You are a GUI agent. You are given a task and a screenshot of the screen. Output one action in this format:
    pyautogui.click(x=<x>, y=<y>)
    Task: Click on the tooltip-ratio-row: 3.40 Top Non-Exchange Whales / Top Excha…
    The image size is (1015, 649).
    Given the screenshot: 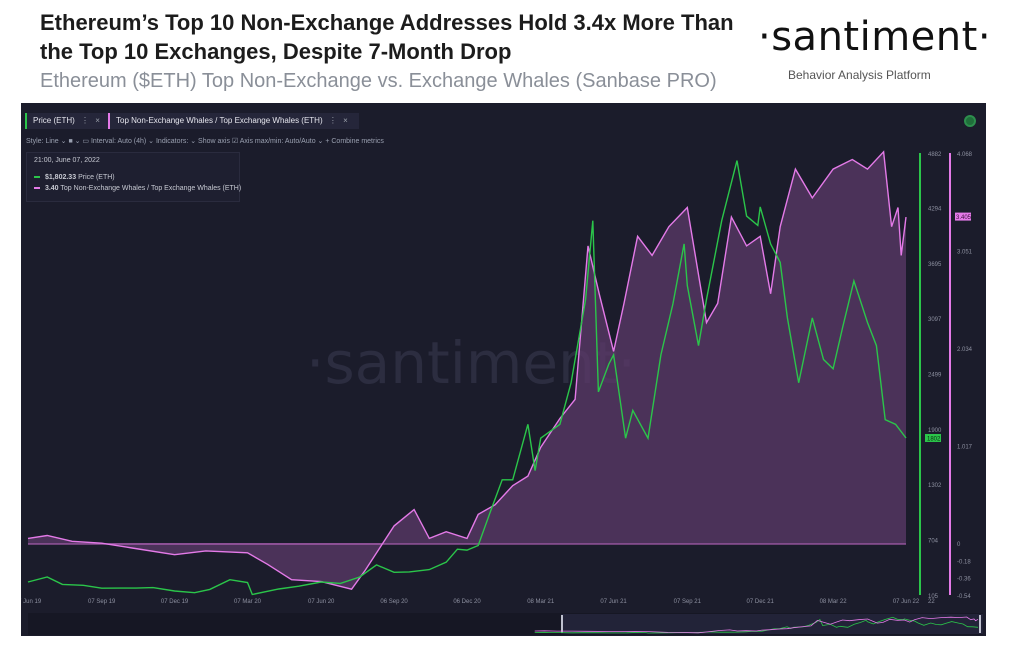 What is the action you would take?
    pyautogui.click(x=137, y=188)
    